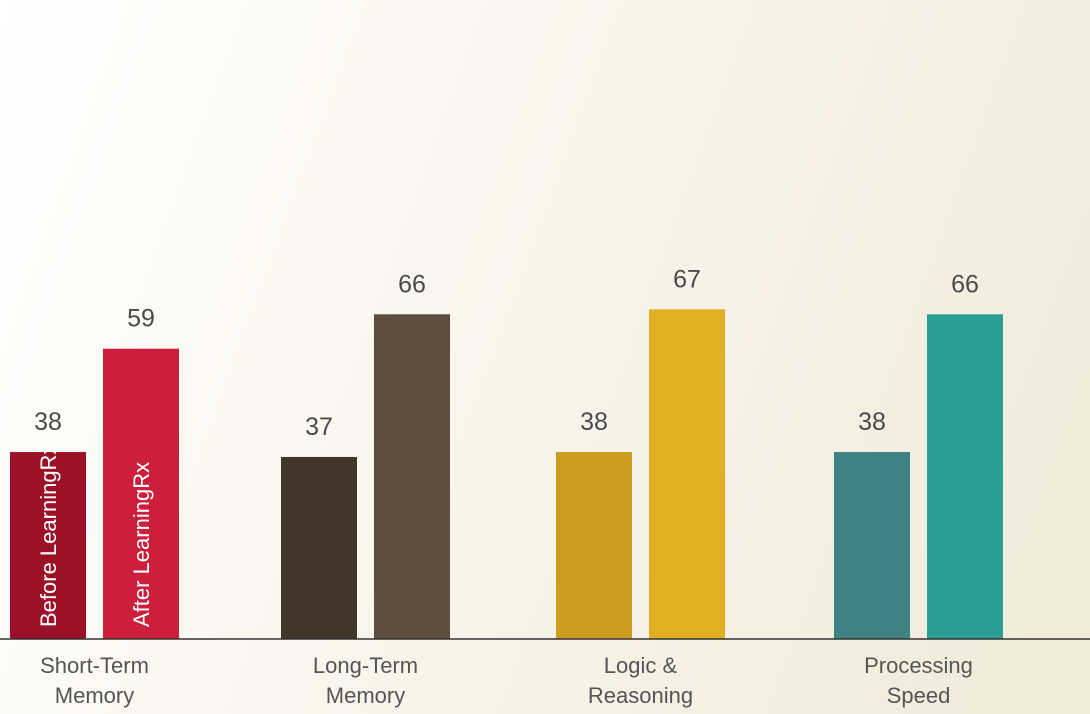 Image resolution: width=1090 pixels, height=714 pixels. Describe the element at coordinates (48, 422) in the screenshot. I see `value-label-before-0: 38` at that location.